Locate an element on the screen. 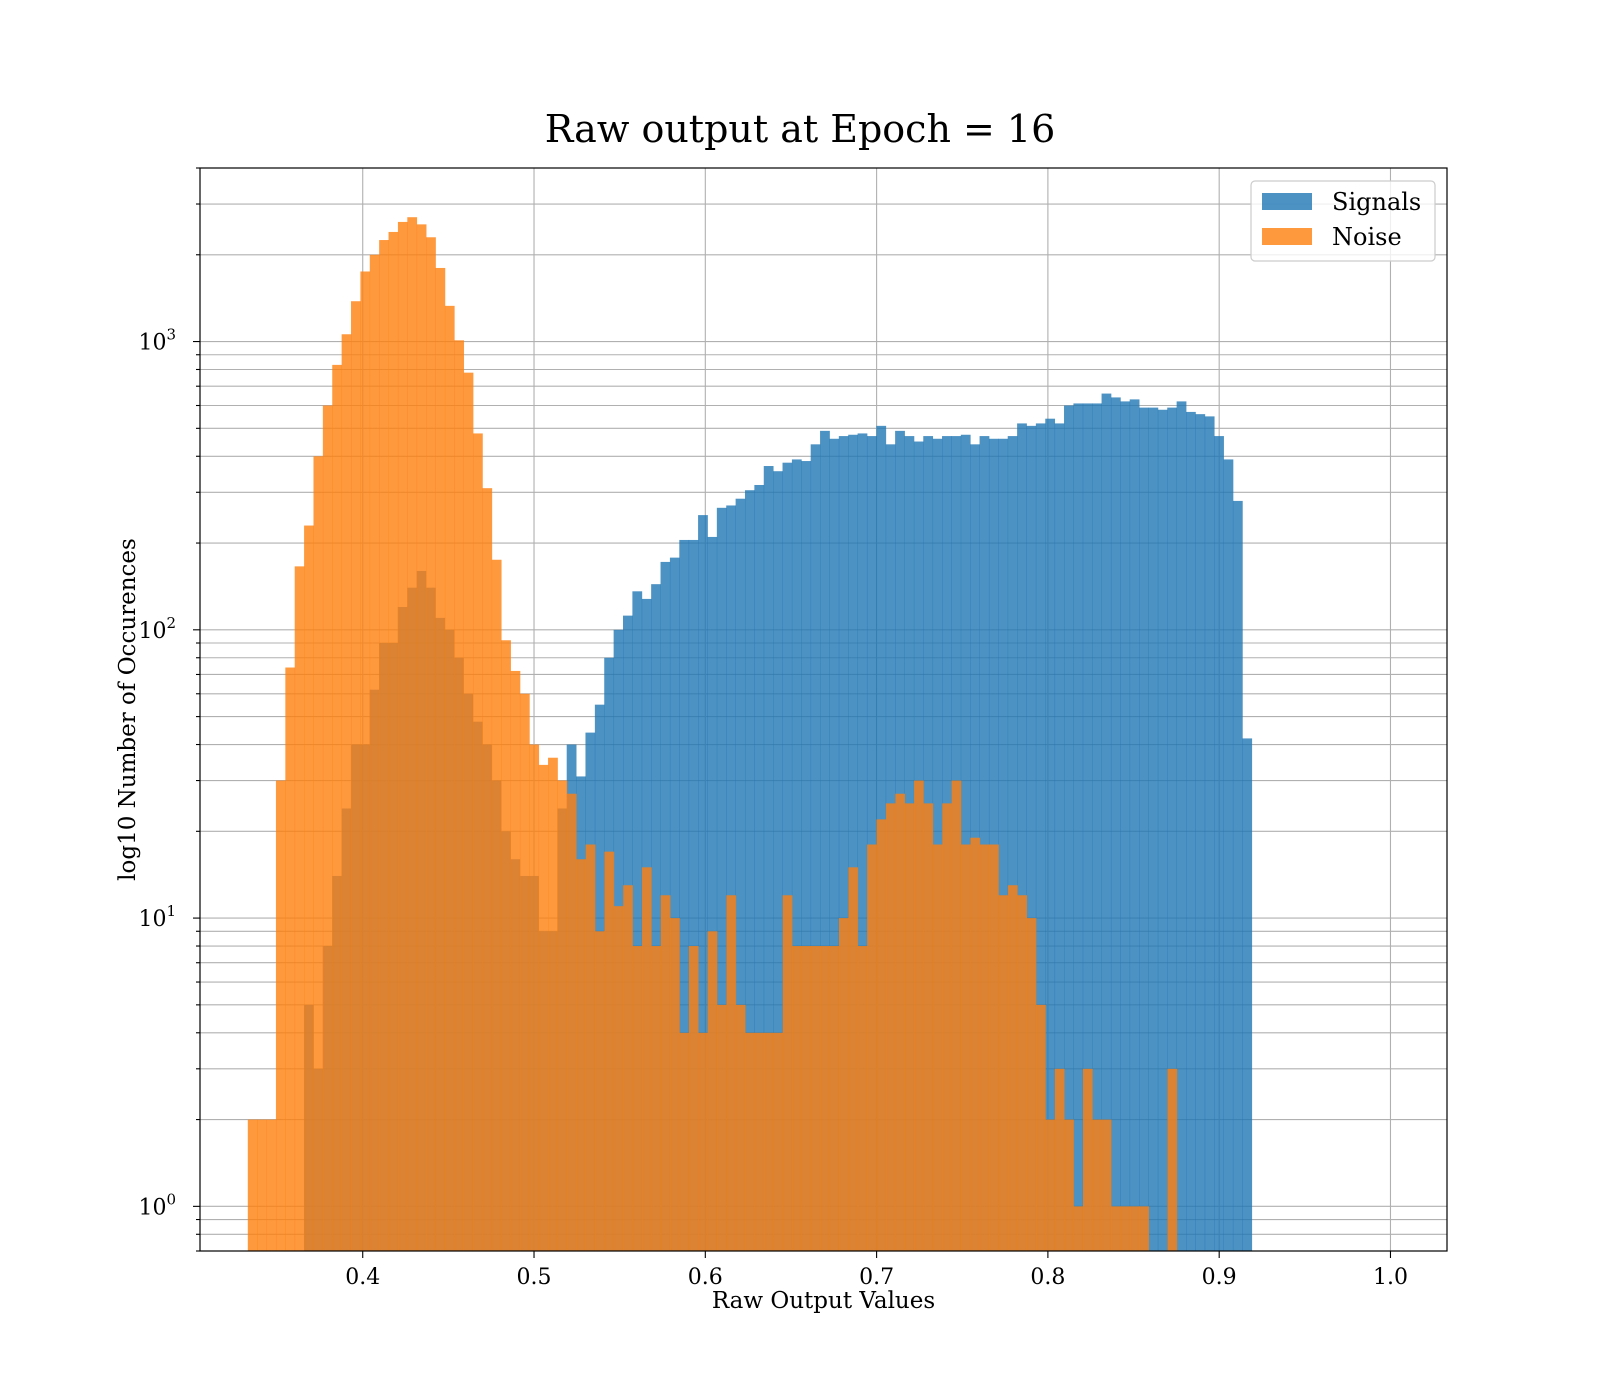 This screenshot has height=1400, width=1600. x-tick-label: 0.6 is located at coordinates (705, 1277).